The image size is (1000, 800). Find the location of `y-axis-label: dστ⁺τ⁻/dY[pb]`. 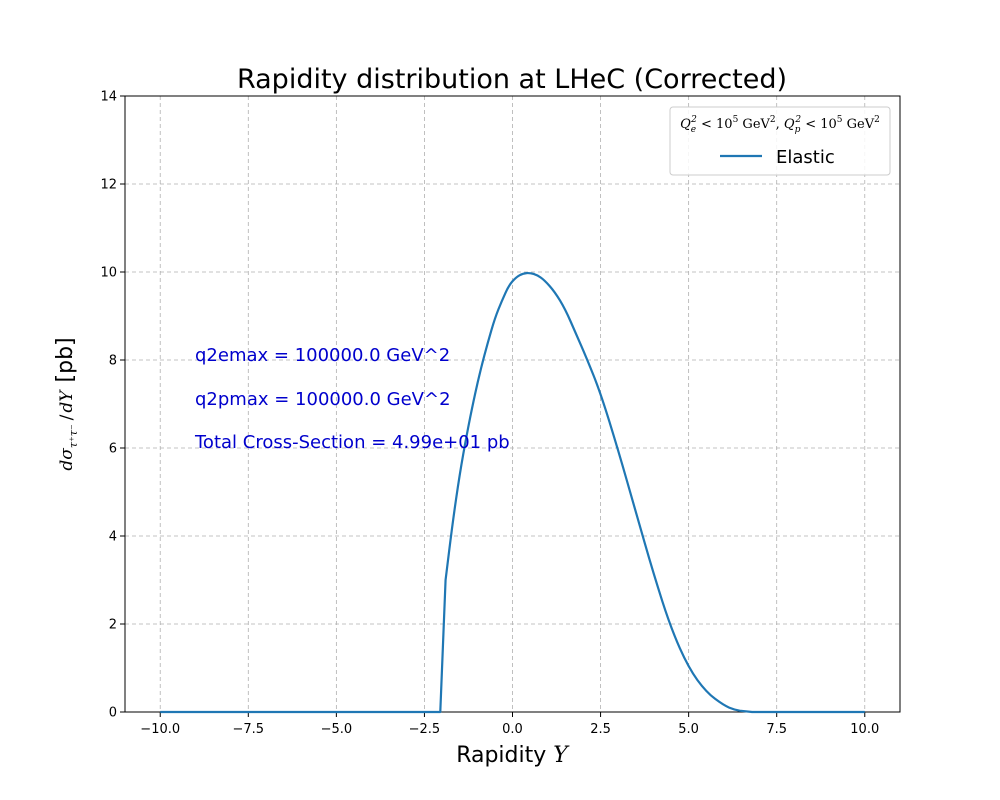

y-axis-label: dστ⁺τ⁻/dY[pb] is located at coordinates (66, 403).